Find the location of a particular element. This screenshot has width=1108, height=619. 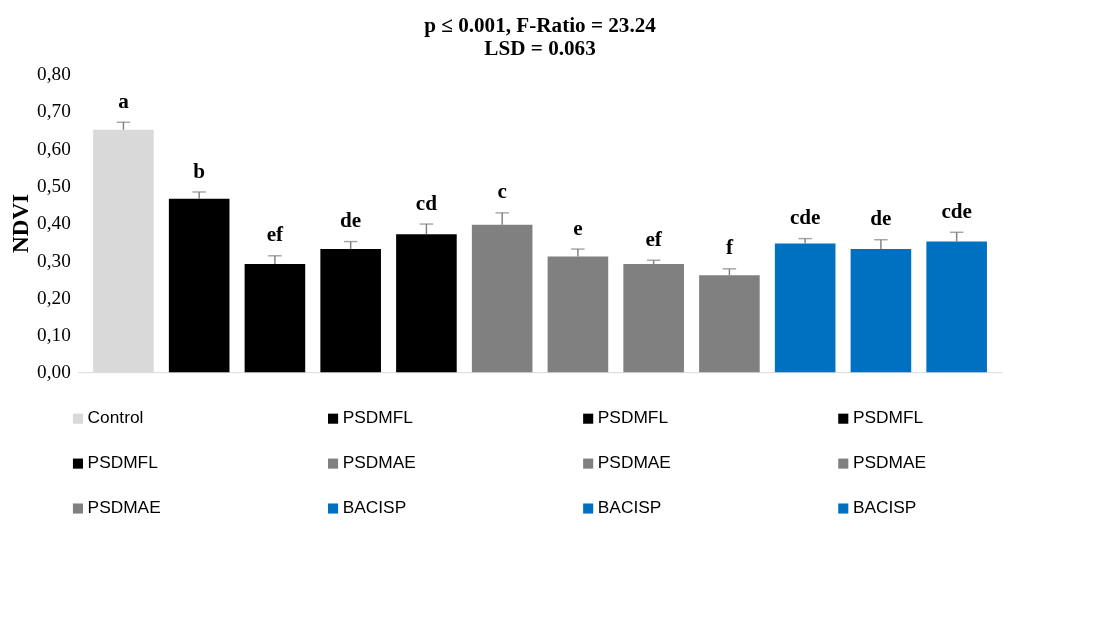

text: LSD = 0.063 is located at coordinates (540, 48).